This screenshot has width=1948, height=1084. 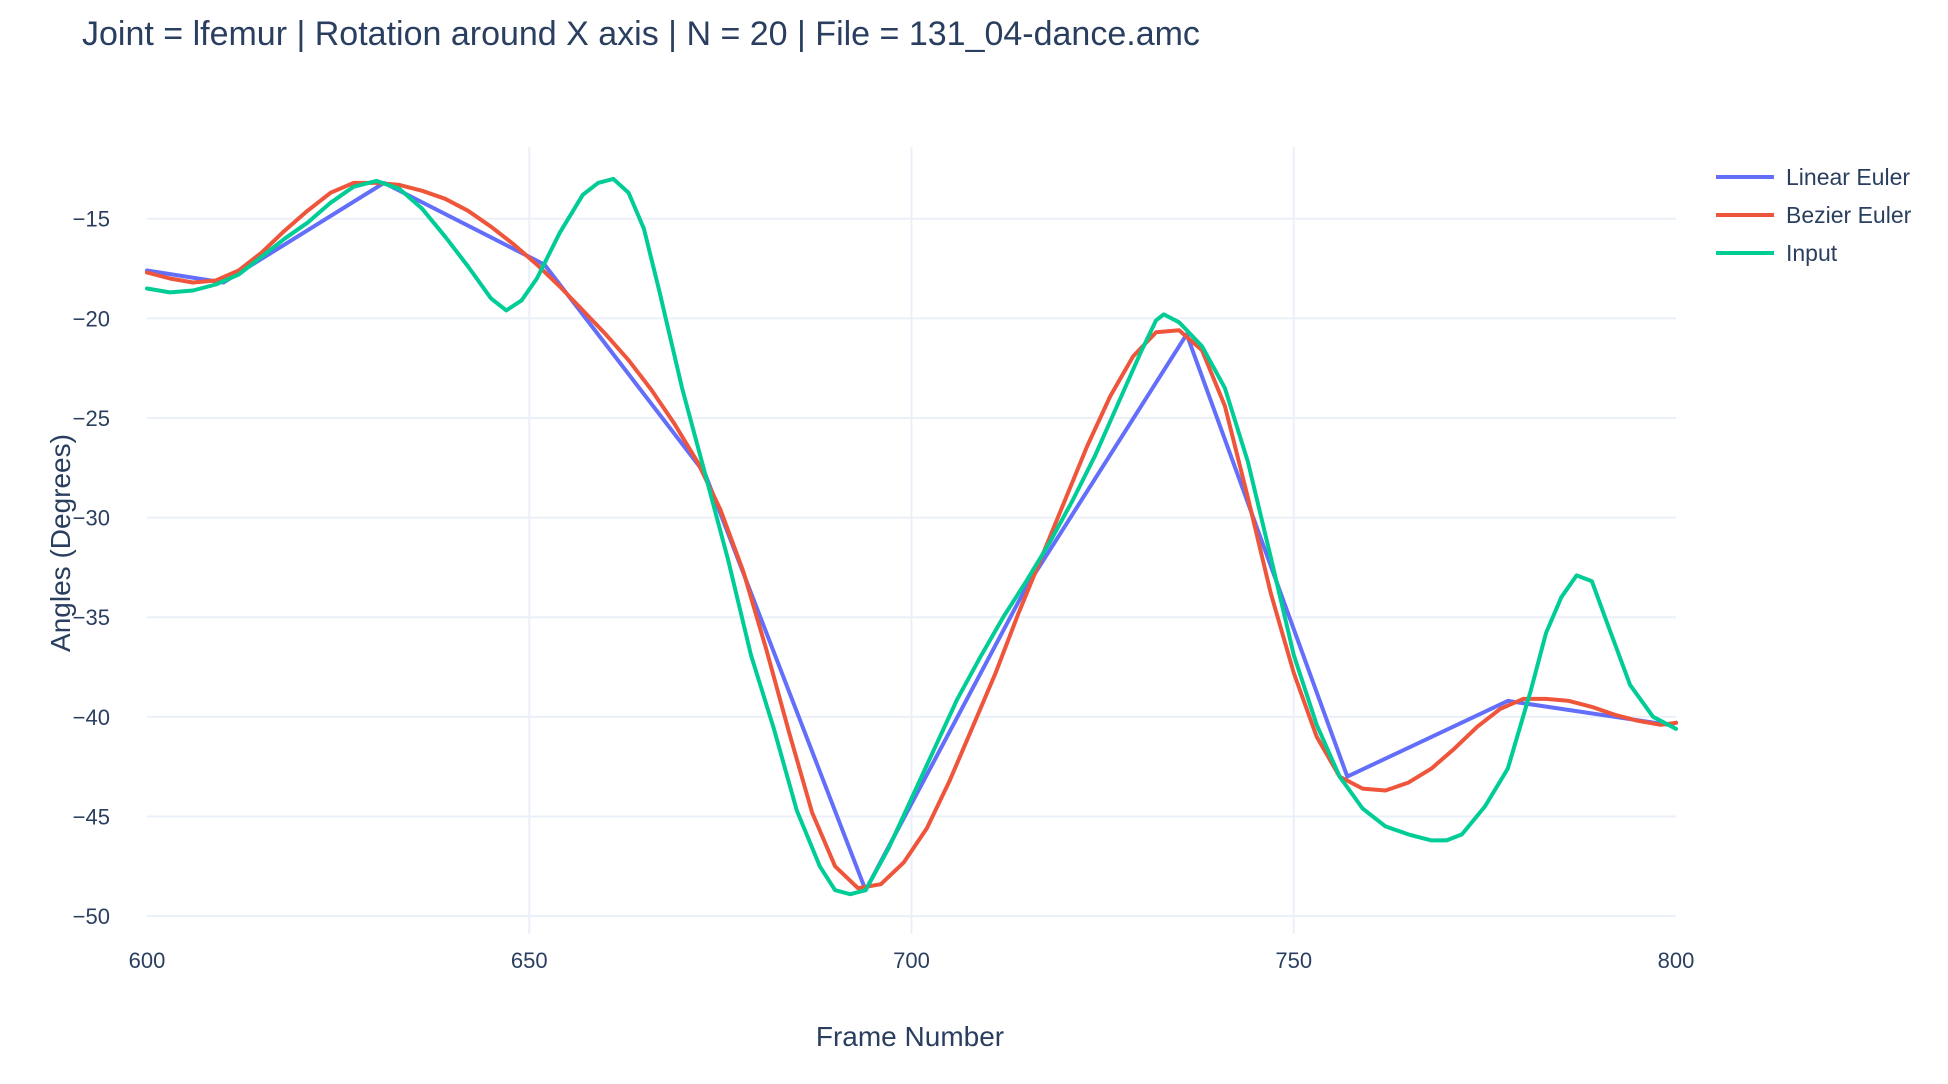 What do you see at coordinates (147, 960) in the screenshot?
I see `x-tick-label: 600` at bounding box center [147, 960].